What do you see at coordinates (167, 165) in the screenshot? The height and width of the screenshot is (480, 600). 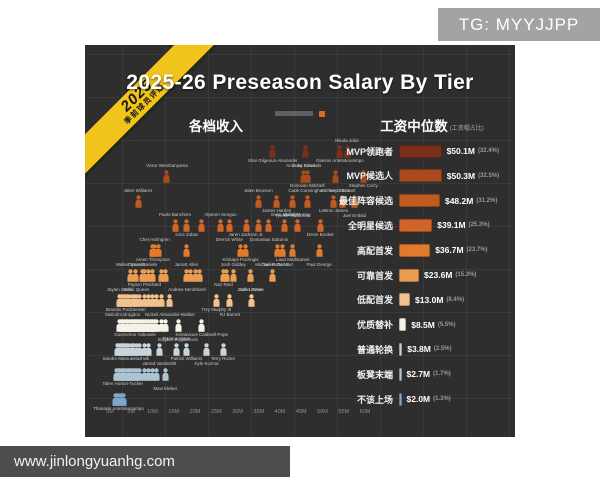 I see `player-name: Victor Wembanyama` at bounding box center [167, 165].